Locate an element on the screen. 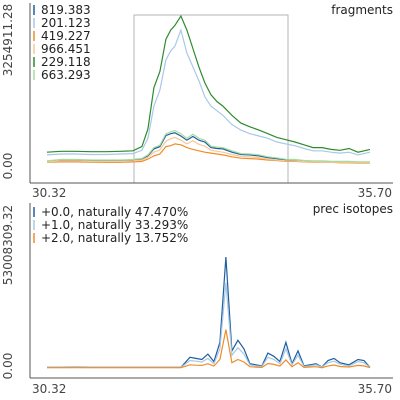  fragments-x-tick-max: 35.70 is located at coordinates (375, 193).